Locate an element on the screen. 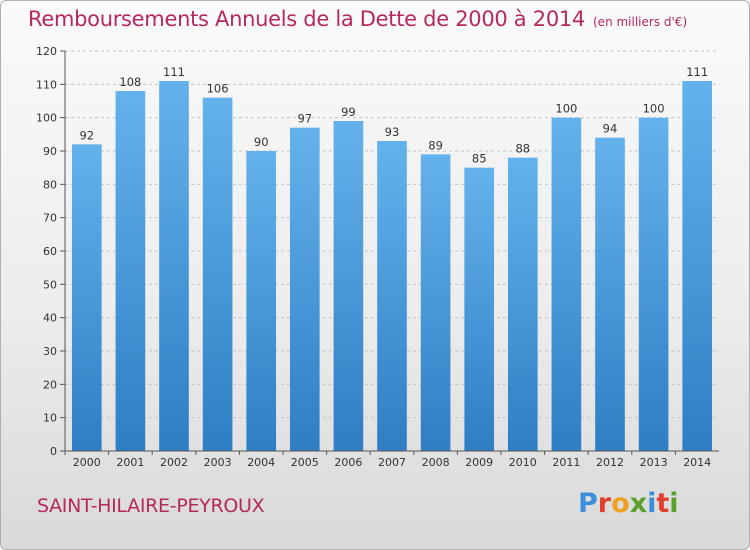 Image resolution: width=750 pixels, height=550 pixels. value-label-2012: 94 is located at coordinates (610, 129).